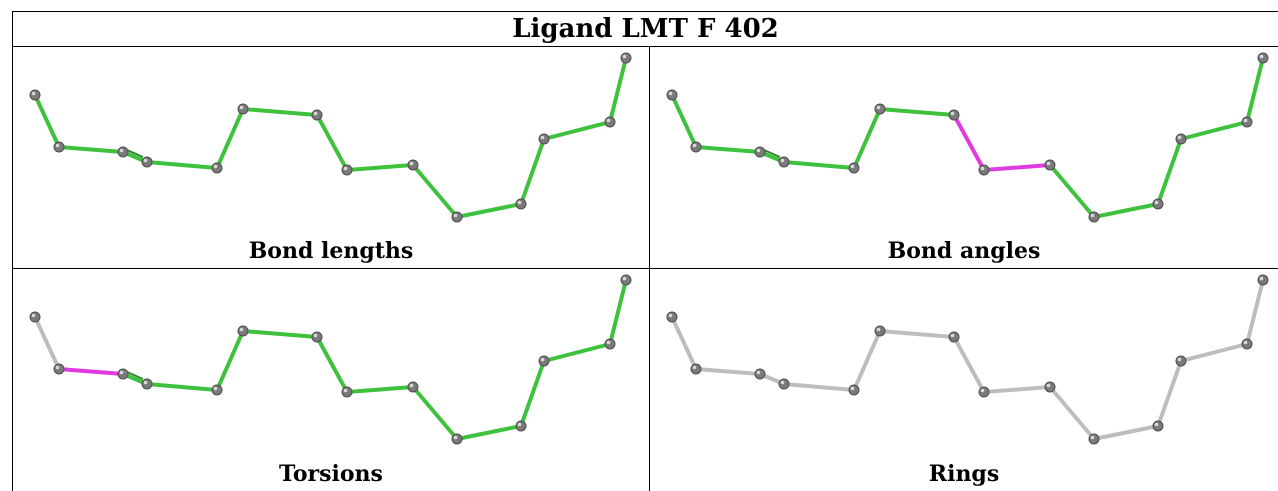  Describe the element at coordinates (964, 251) in the screenshot. I see `panel-label: Bond angles` at that location.